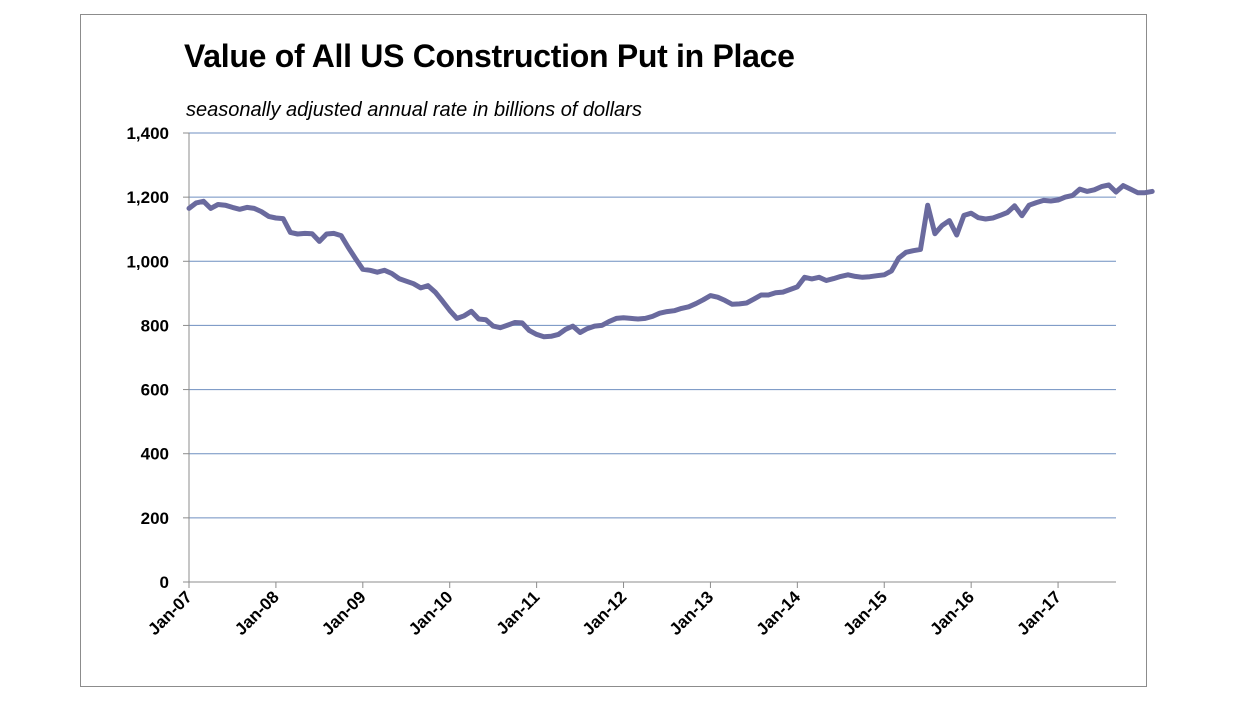 Image resolution: width=1258 pixels, height=708 pixels. Describe the element at coordinates (147, 197) in the screenshot. I see `y-tick-label: 1,200` at that location.